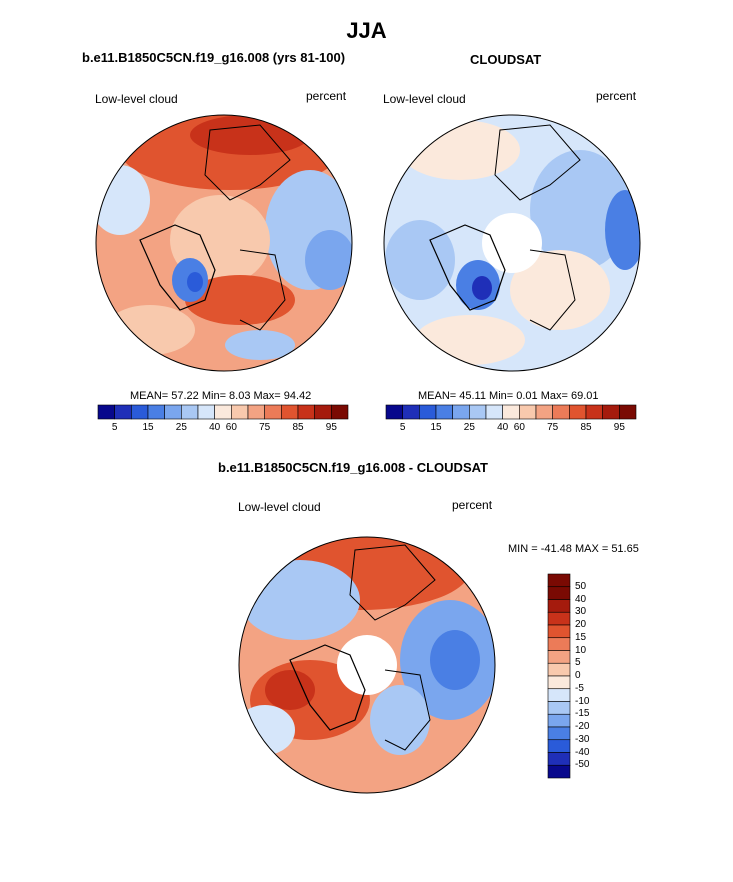 The width and height of the screenshot is (733, 882). I want to click on colorbar-tick-label: 0, so click(578, 675).